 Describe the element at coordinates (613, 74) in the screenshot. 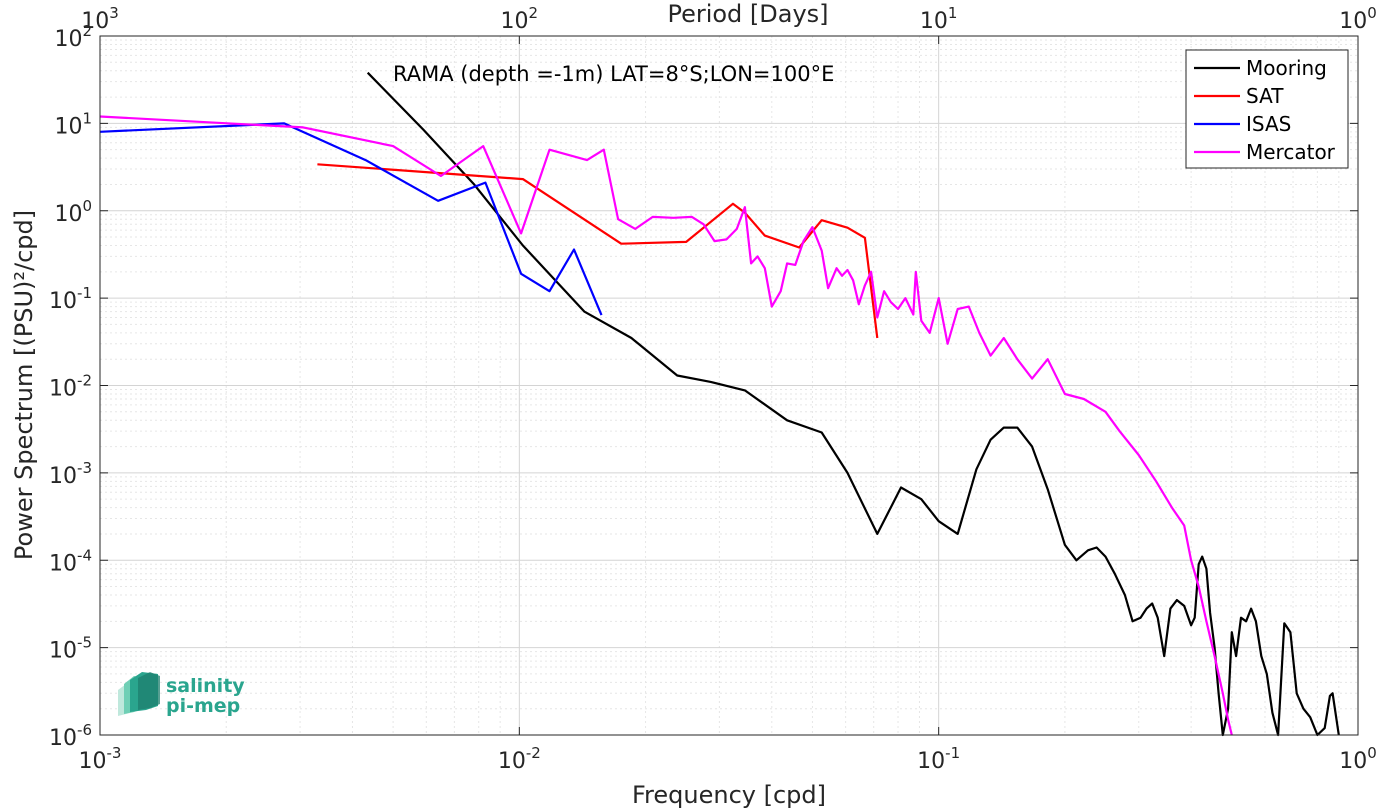

I see `annotation-text: RAMA (depth =-1m) LAT=8°S;LON=100°E` at that location.